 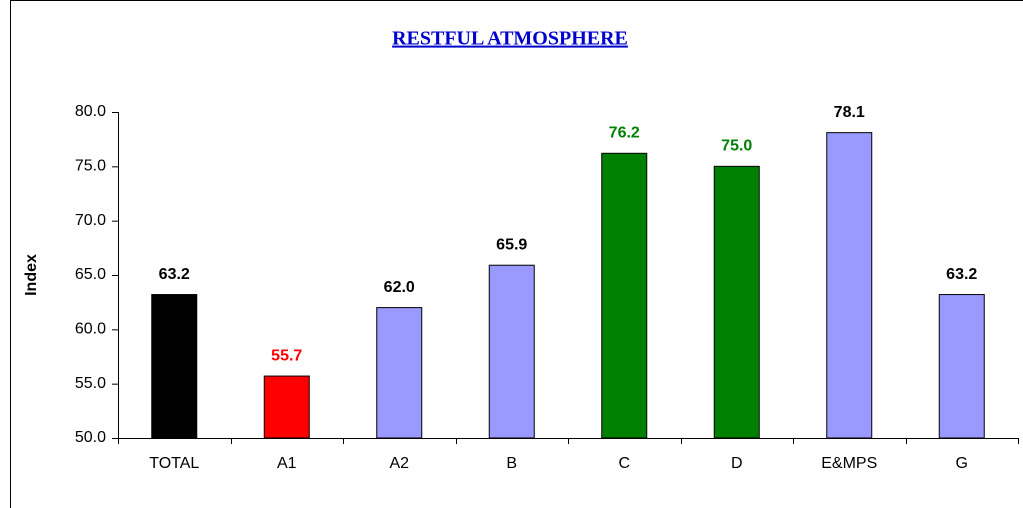 What do you see at coordinates (624, 463) in the screenshot?
I see `x-tick-label: C` at bounding box center [624, 463].